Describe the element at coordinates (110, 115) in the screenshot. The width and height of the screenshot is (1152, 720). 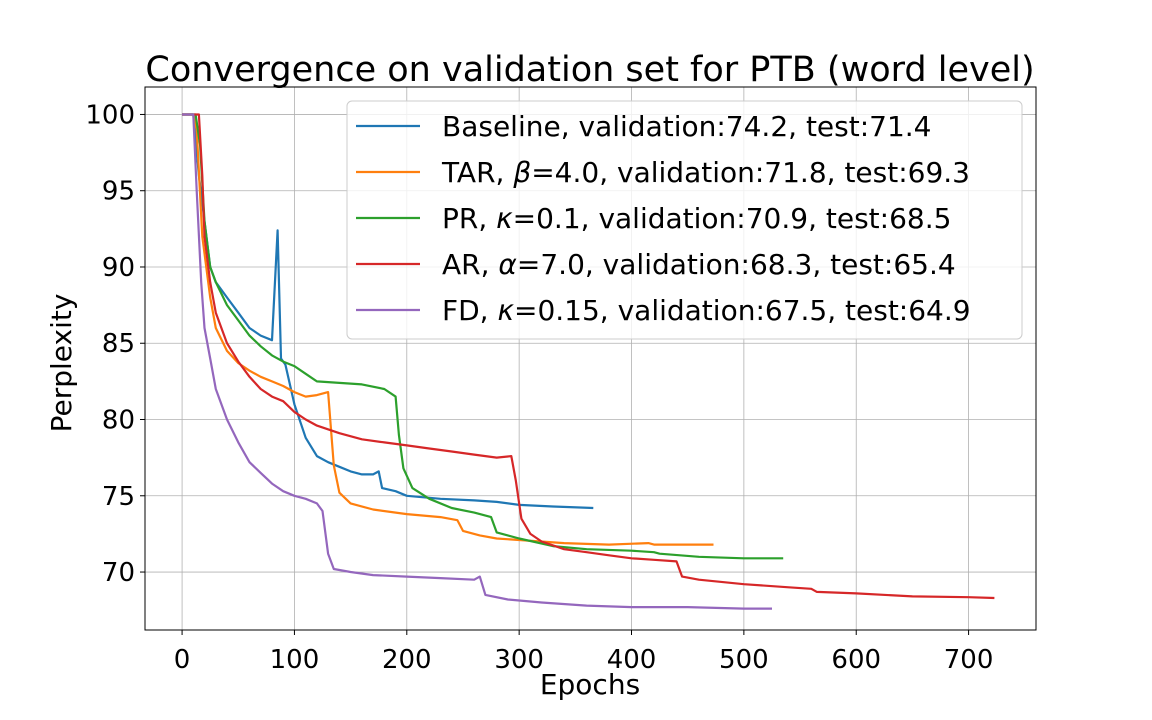
I see `y-tick-label: 100` at that location.